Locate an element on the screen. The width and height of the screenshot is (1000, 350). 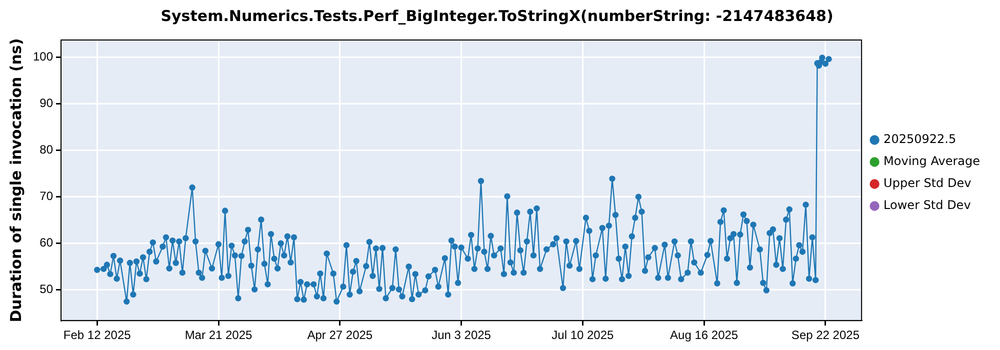
y-tick-label: 90 is located at coordinates (47, 103).